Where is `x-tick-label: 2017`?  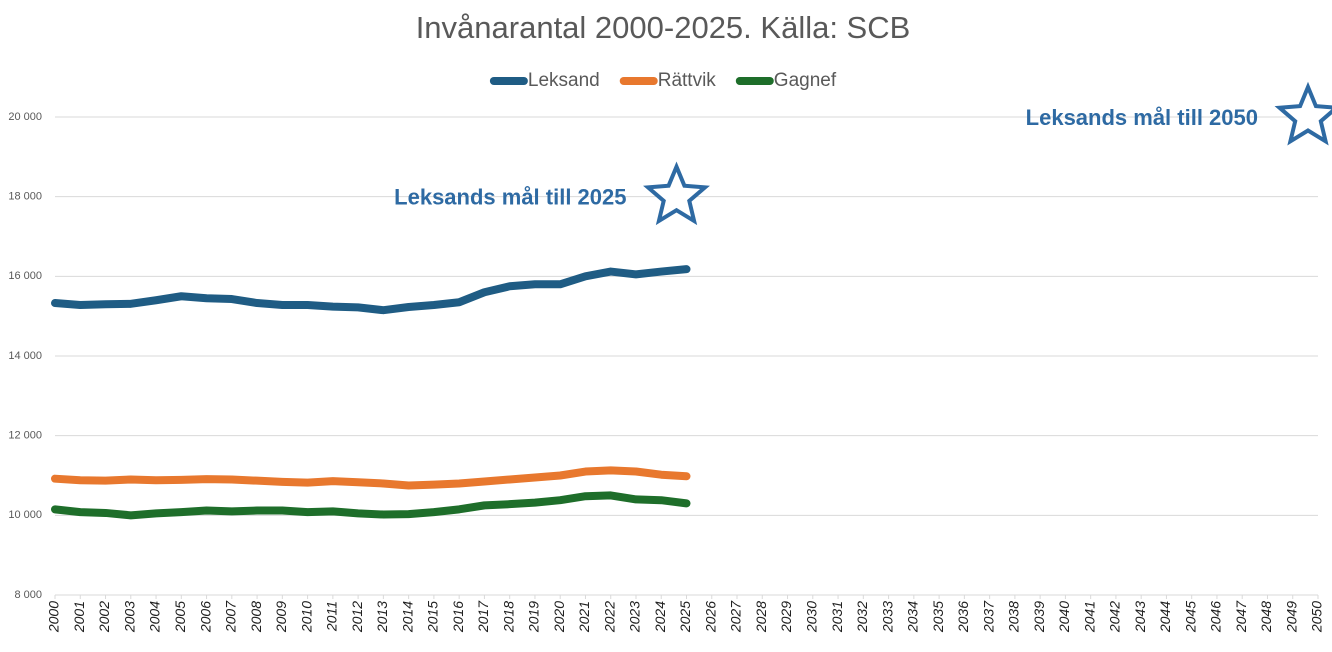 x-tick-label: 2017 is located at coordinates (483, 616).